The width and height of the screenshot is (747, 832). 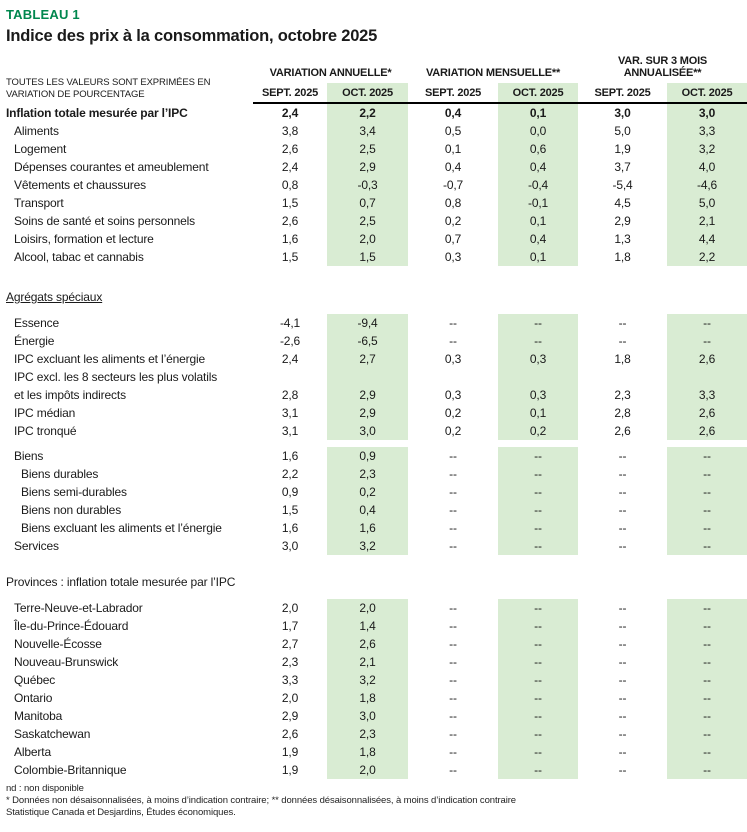 What do you see at coordinates (290, 528) in the screenshot?
I see `value-cell: 1,6` at bounding box center [290, 528].